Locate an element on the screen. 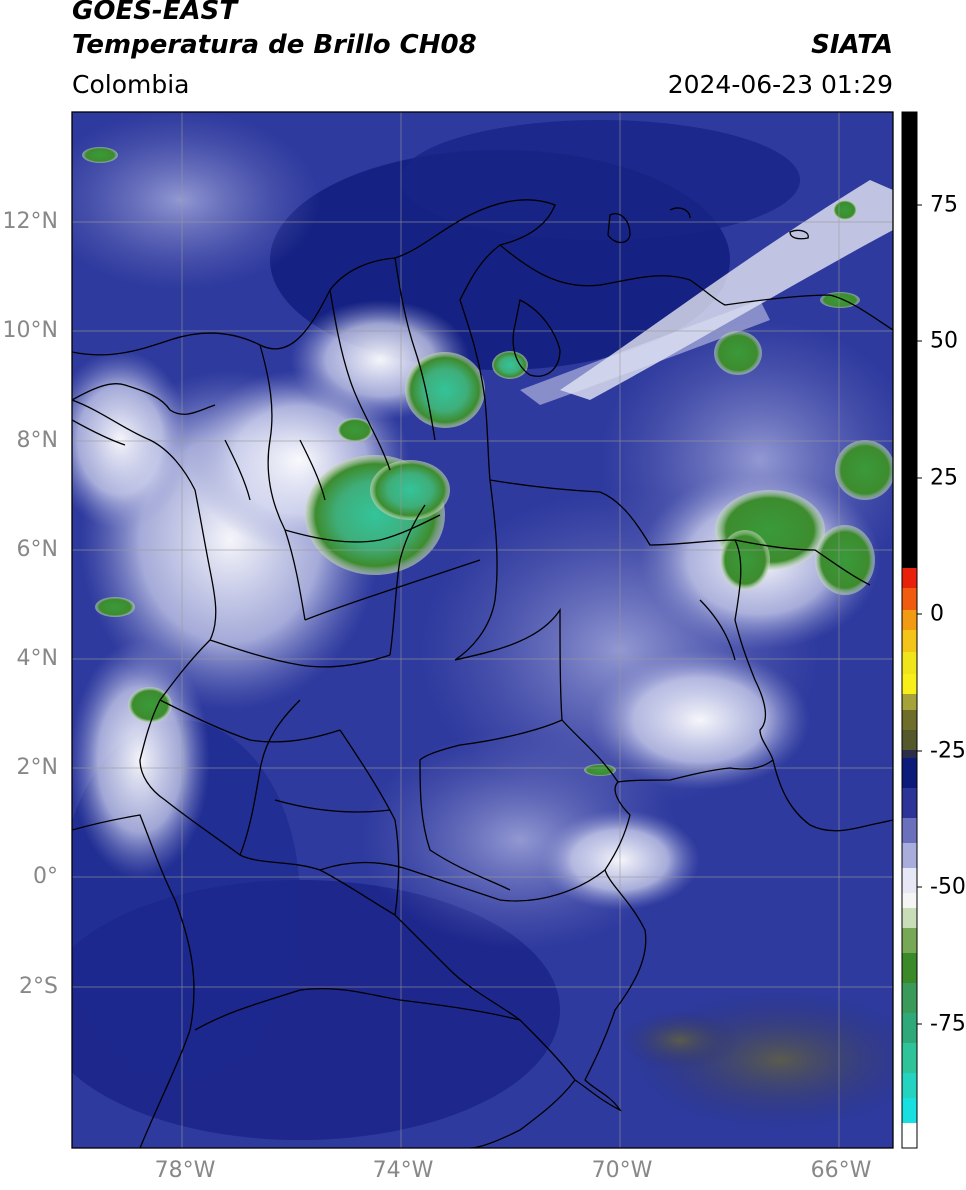 Image resolution: width=966 pixels, height=1190 pixels. colorbar is located at coordinates (911, 630).